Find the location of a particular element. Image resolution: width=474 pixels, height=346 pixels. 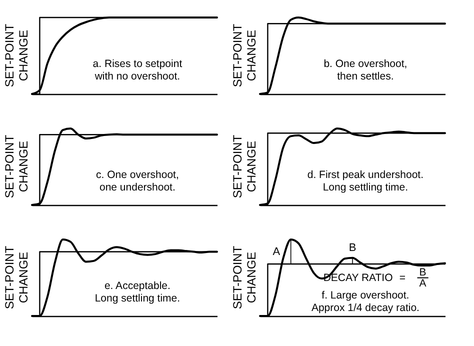

annotation: = is located at coordinates (402, 278).